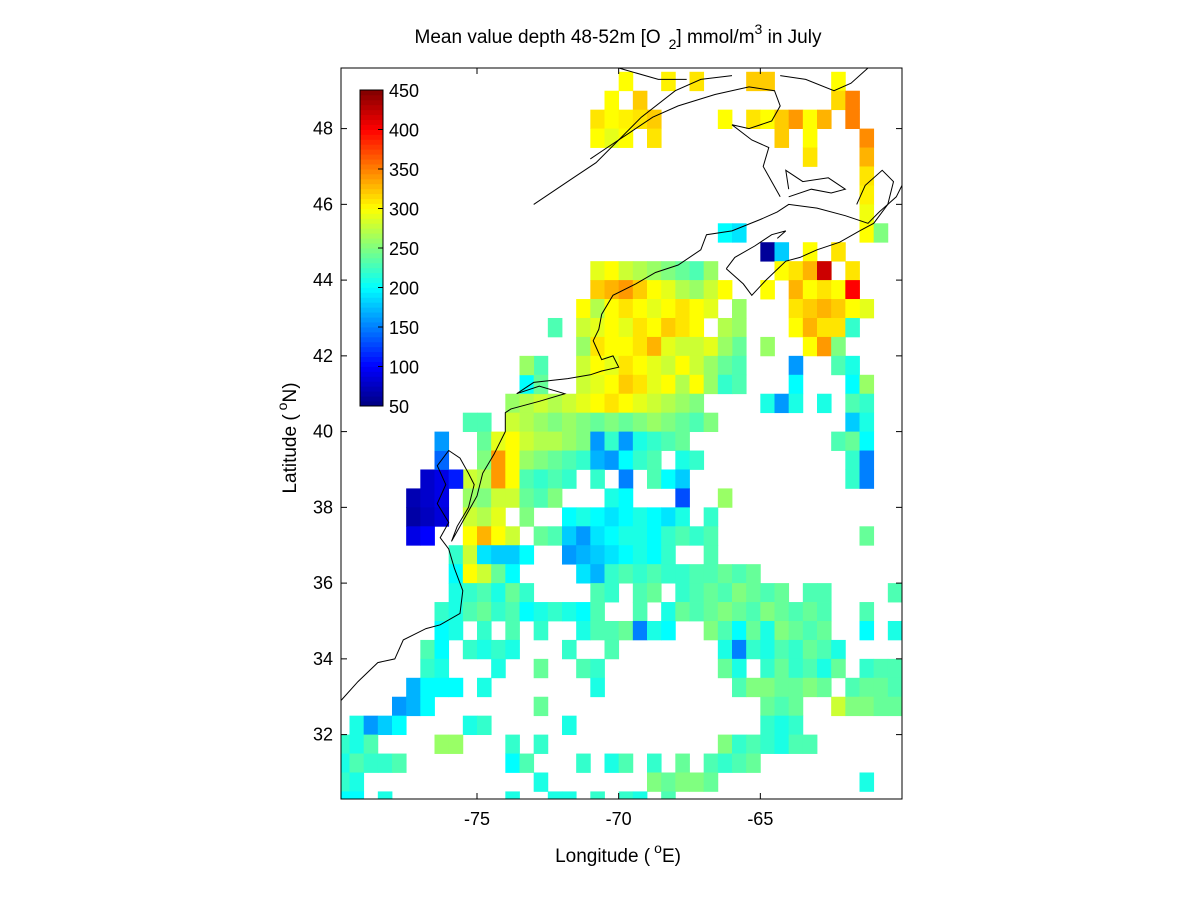 The image size is (1200, 900). I want to click on y-tick-label: 48, so click(323, 129).